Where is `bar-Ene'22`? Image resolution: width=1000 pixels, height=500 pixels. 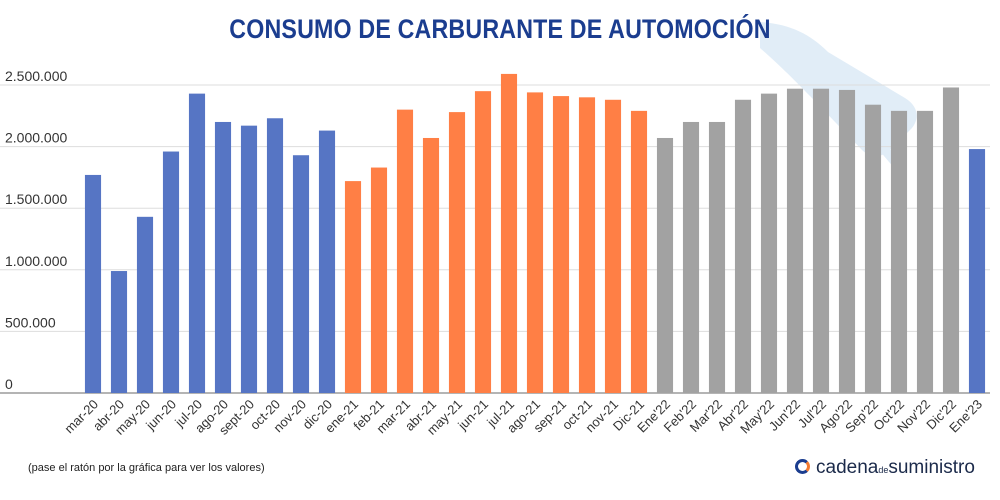 bar-Ene'22 is located at coordinates (665, 265).